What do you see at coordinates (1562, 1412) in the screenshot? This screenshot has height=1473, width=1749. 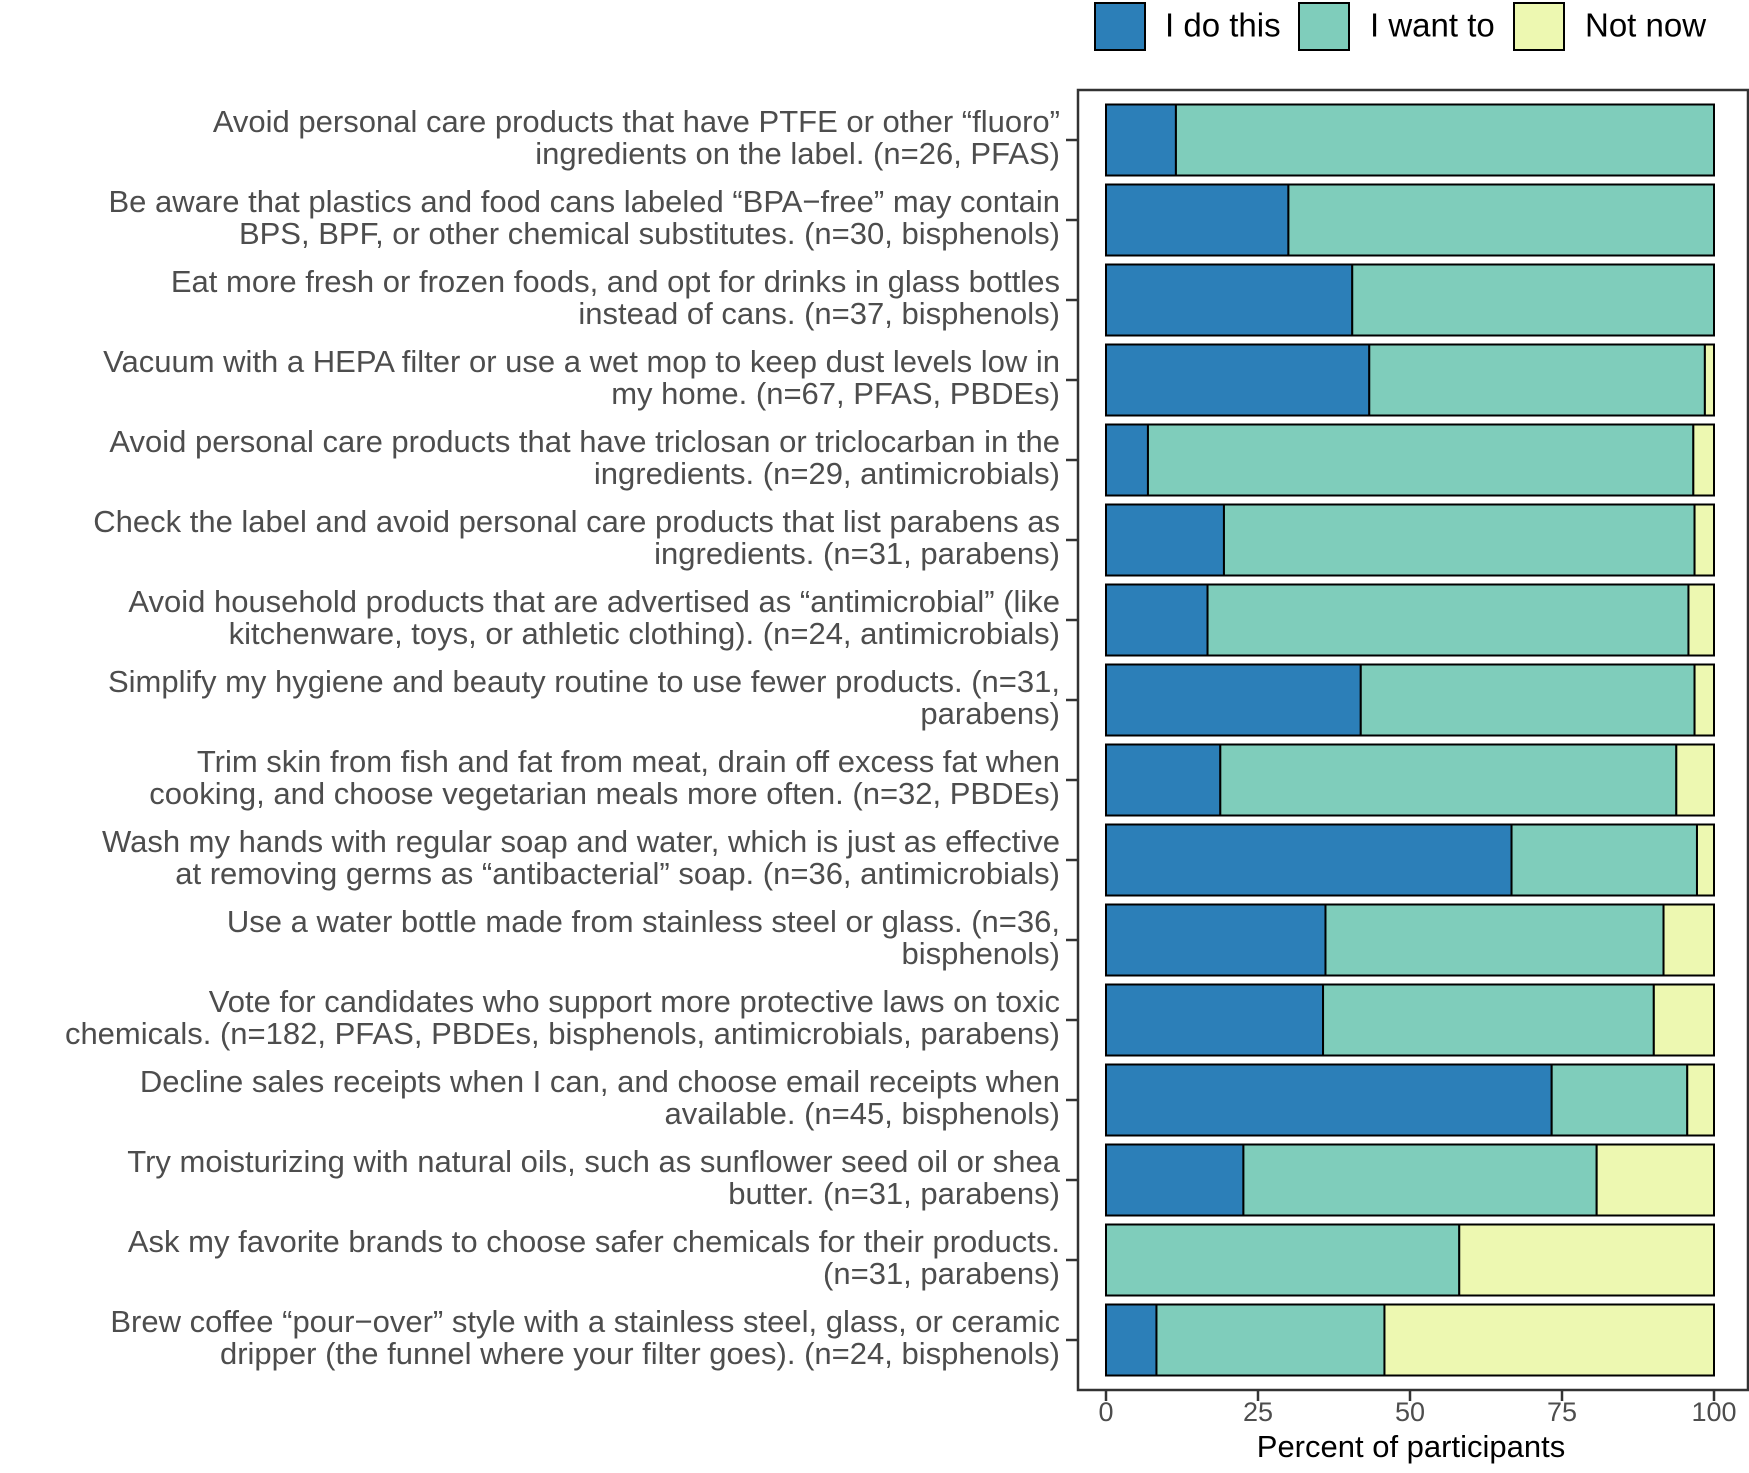 I see `x-tick-label: 75` at bounding box center [1562, 1412].